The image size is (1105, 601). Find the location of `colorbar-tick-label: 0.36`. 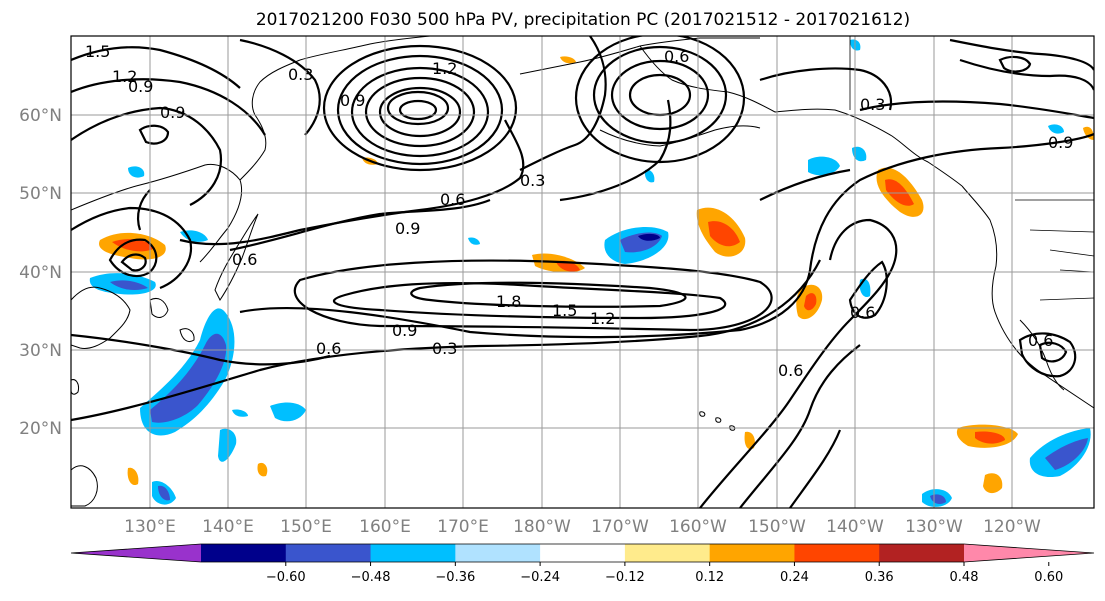

colorbar-tick-label: 0.36 is located at coordinates (879, 577).